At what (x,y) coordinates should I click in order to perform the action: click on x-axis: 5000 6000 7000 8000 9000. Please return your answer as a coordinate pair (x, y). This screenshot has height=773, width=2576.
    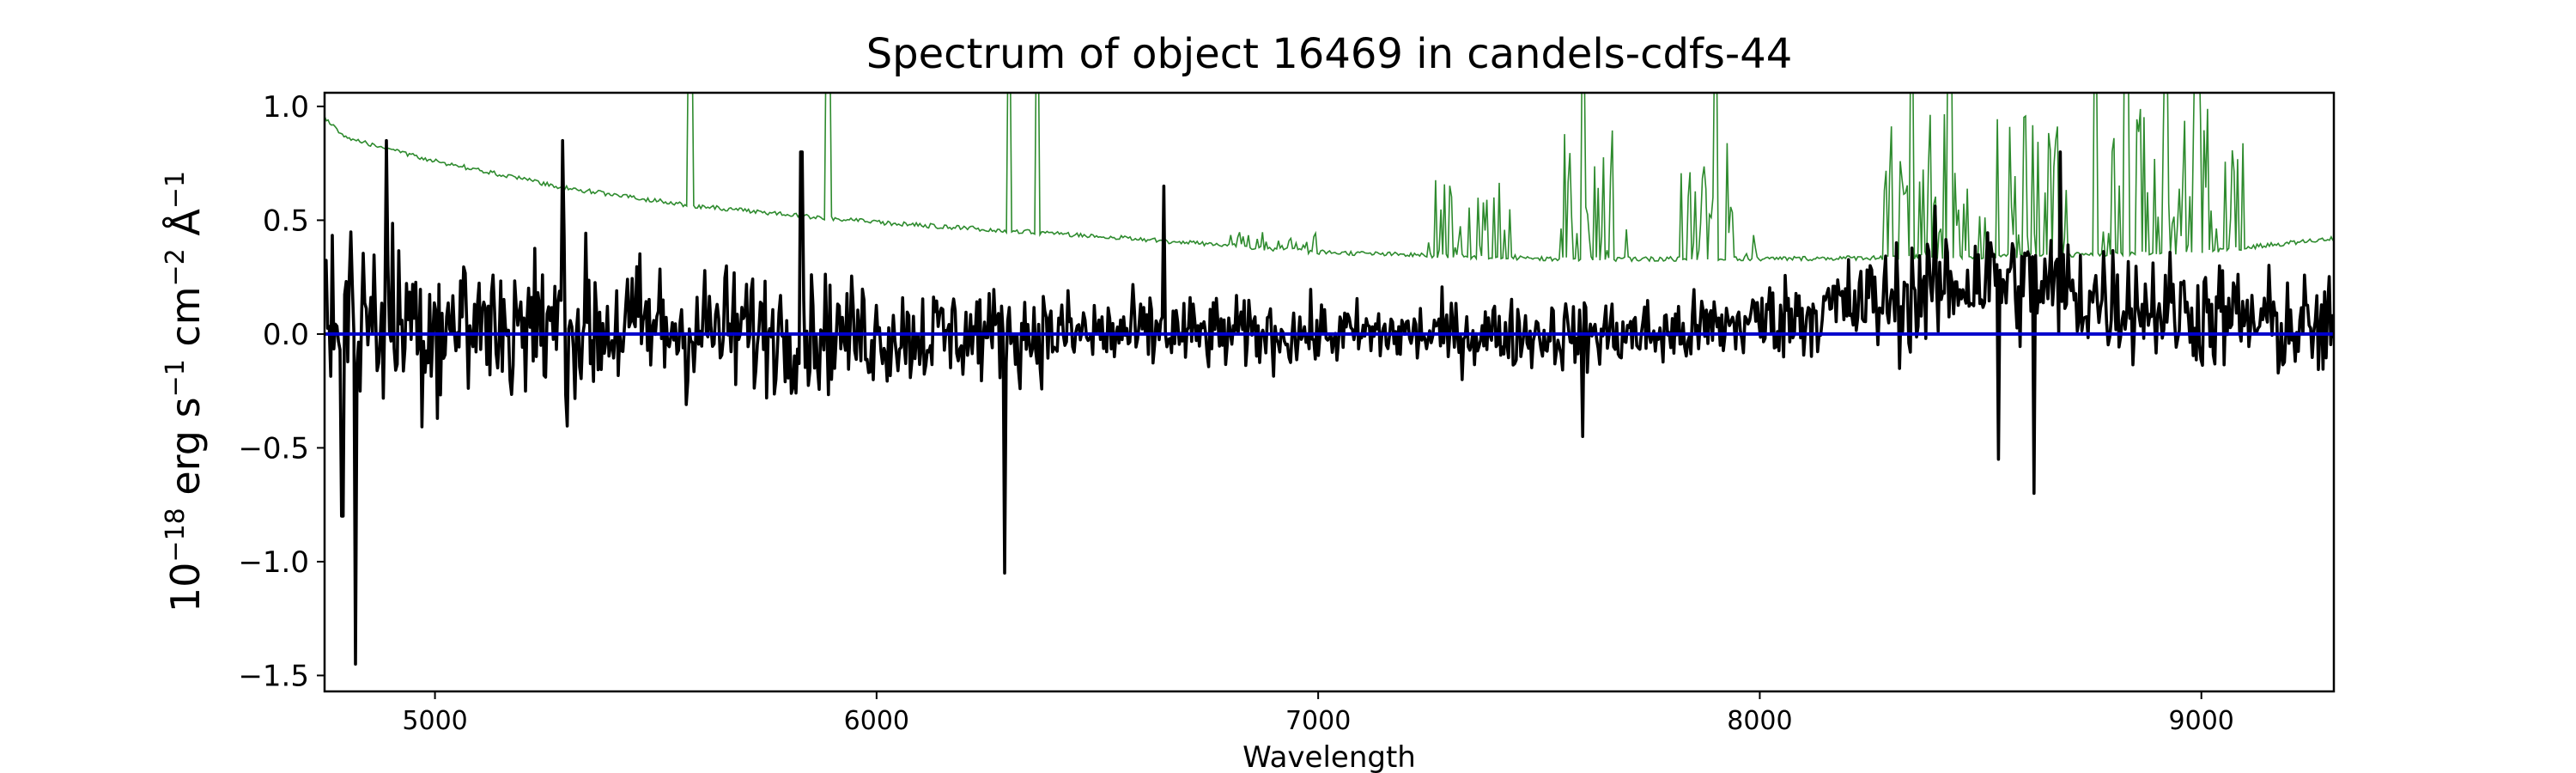
    Looking at the image, I should click on (1318, 713).